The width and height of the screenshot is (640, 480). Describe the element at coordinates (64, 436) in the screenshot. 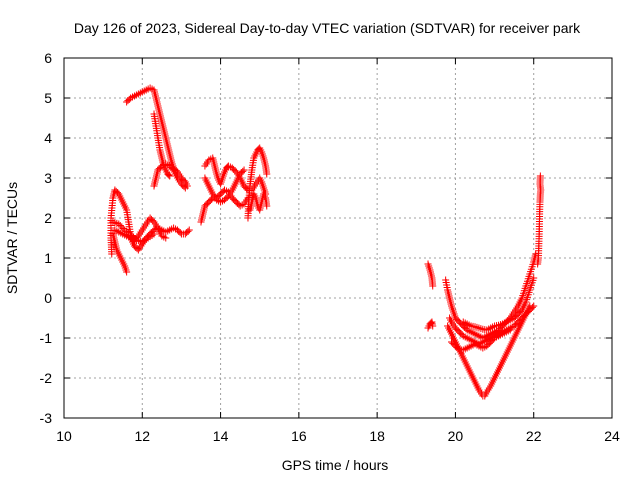

I see `x-tick-label: 10` at that location.